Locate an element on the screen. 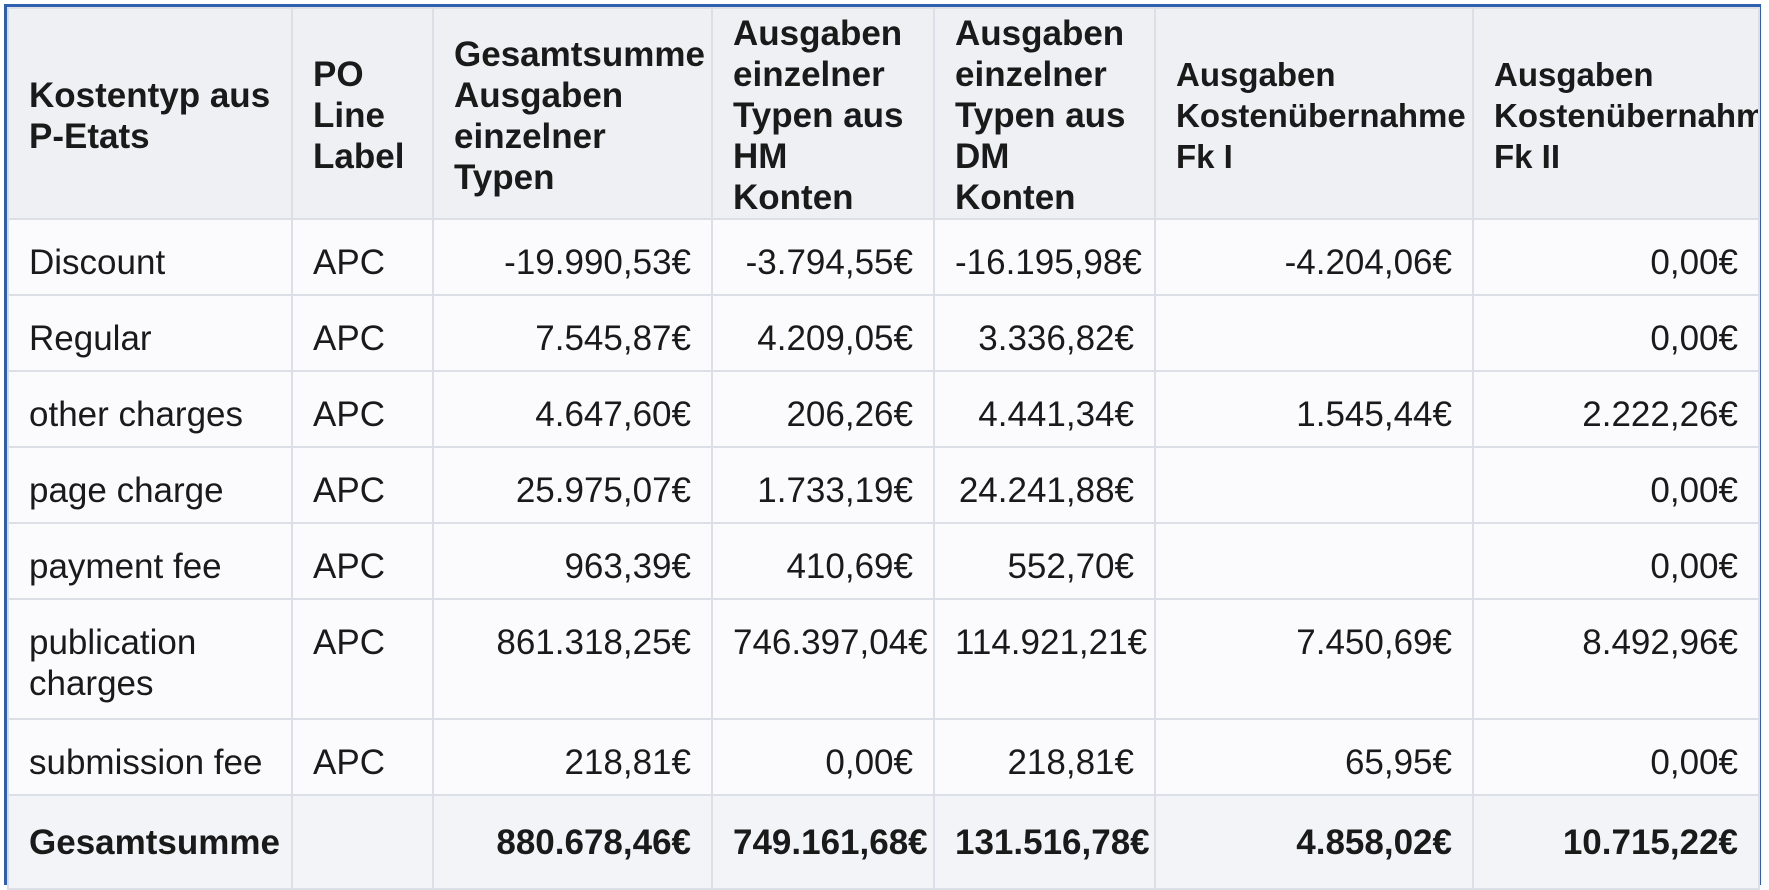 Image resolution: width=1769 pixels, height=890 pixels. cell-hm-konten: 0,00€ is located at coordinates (823, 757).